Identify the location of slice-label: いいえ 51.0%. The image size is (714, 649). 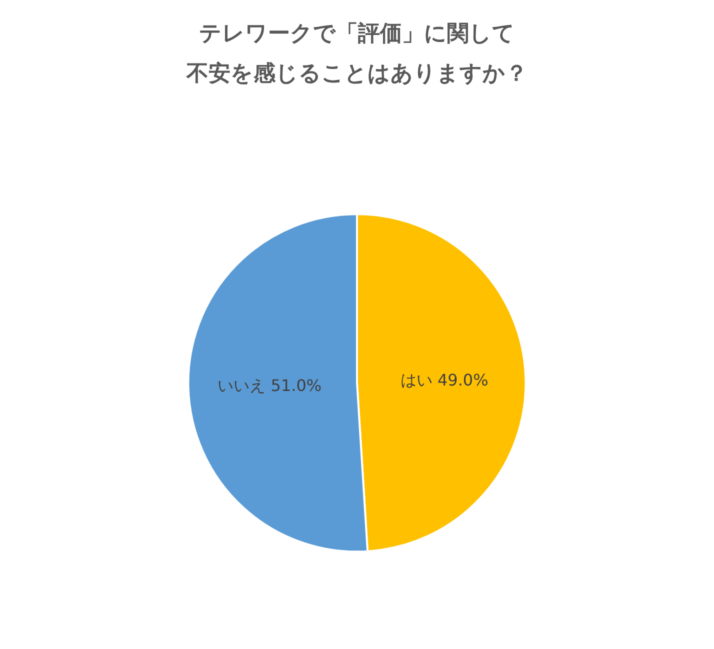
(270, 386).